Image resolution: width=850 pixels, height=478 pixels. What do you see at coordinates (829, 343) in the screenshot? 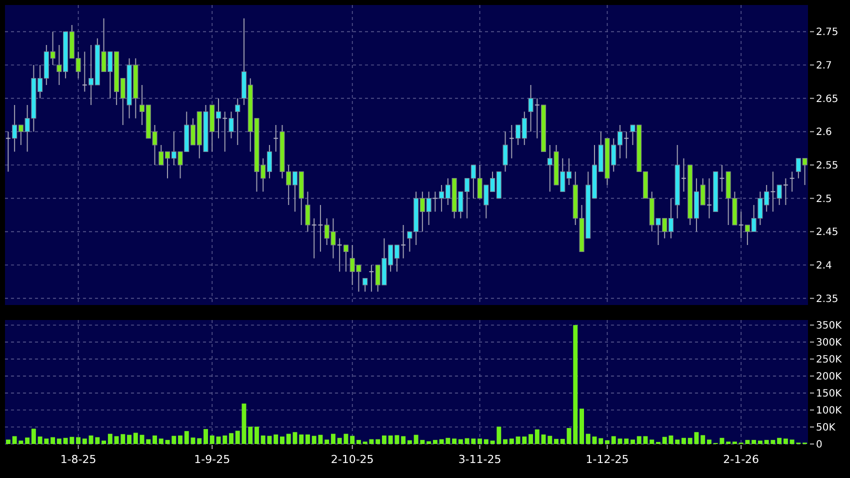
I see `y-tick-label: 300K` at bounding box center [829, 343].